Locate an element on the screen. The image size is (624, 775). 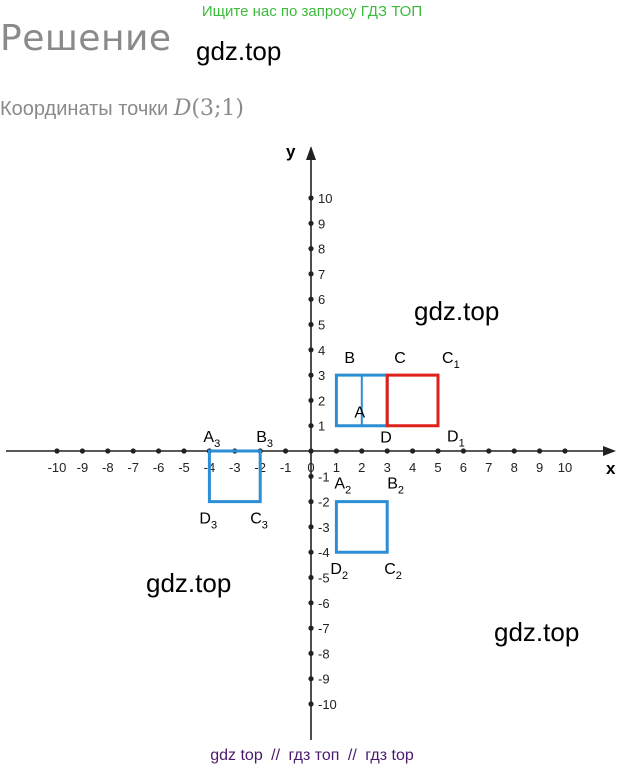
point-letter: B is located at coordinates (349, 358).